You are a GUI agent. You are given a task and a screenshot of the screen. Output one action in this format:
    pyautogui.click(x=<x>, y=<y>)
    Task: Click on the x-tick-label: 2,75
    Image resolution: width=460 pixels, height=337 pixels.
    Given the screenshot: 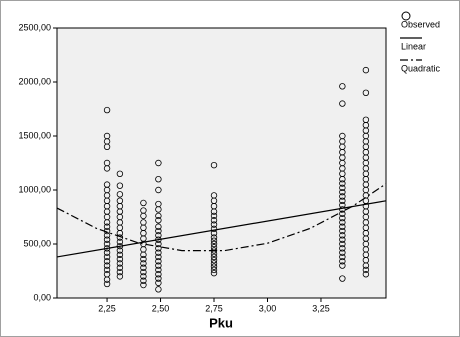 What is the action you would take?
    pyautogui.click(x=214, y=308)
    